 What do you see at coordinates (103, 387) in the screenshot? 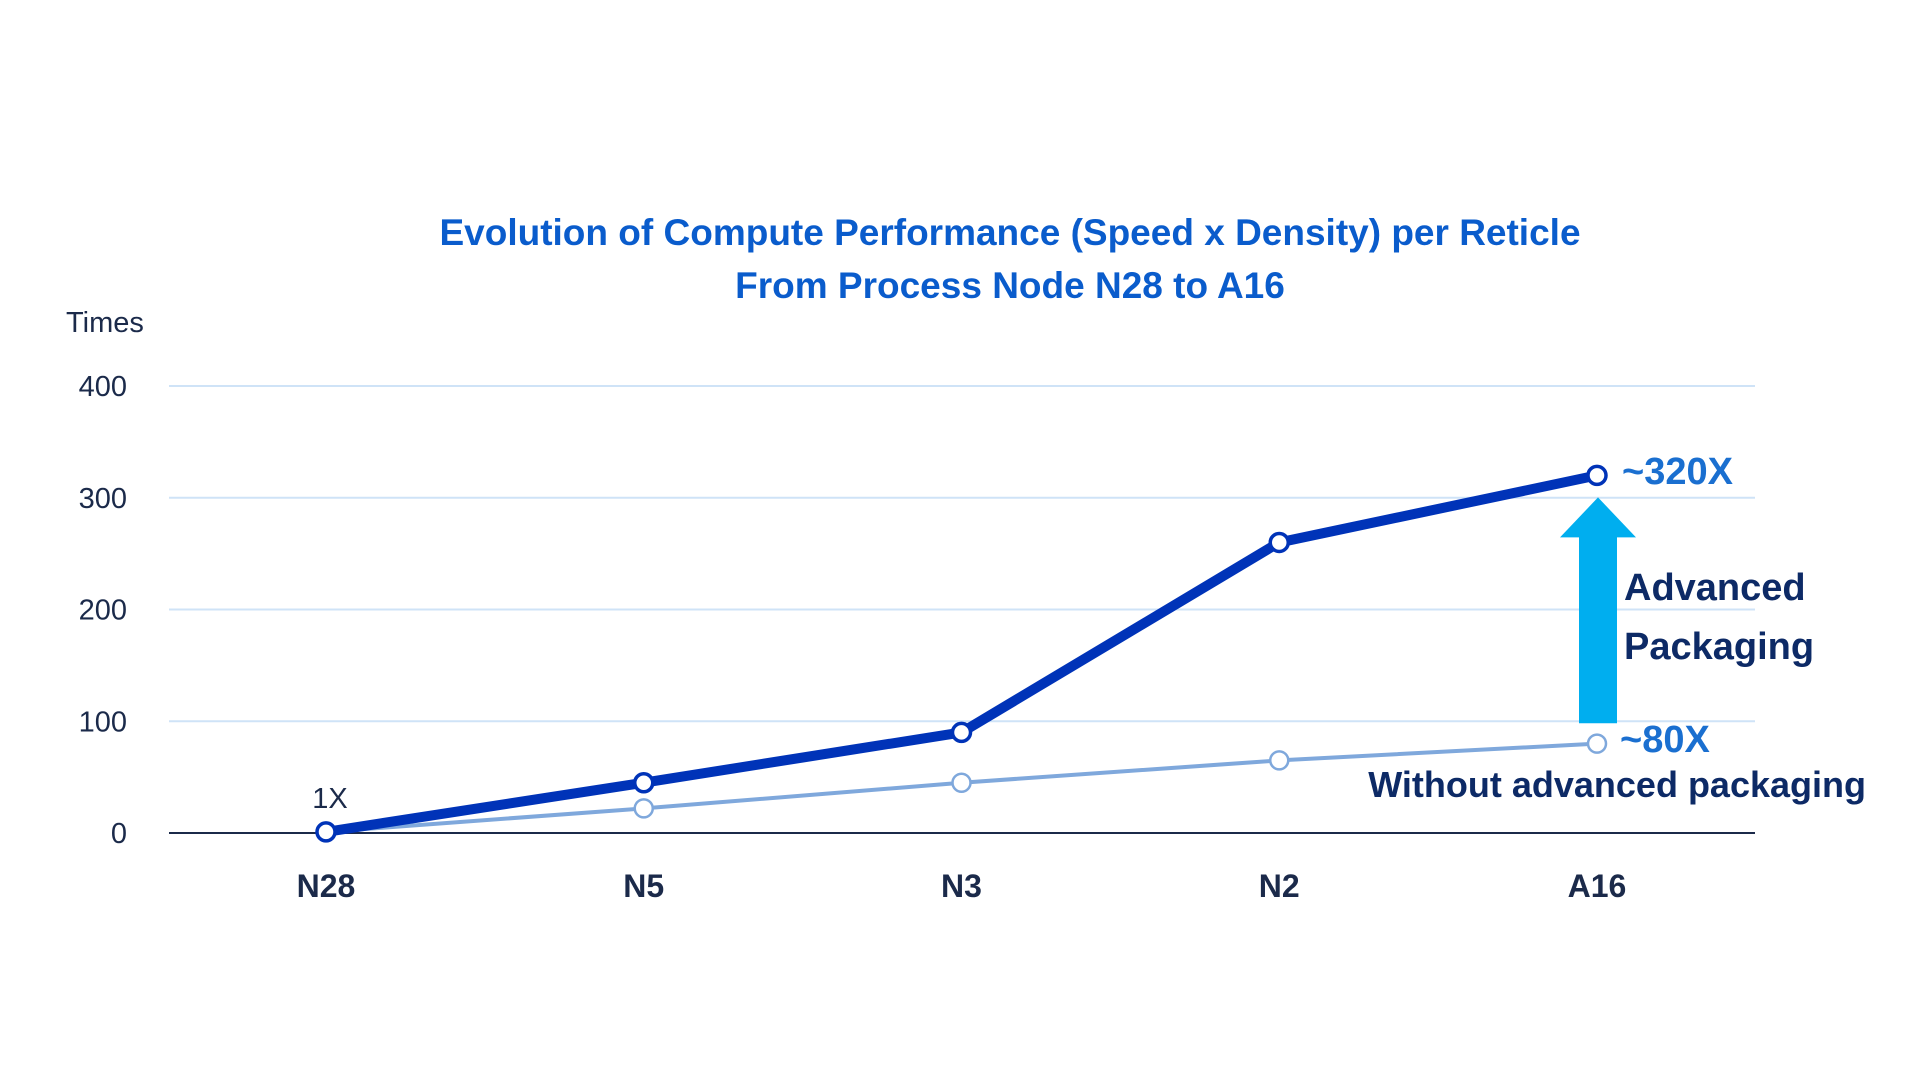
I see `y-tick-label: 400` at bounding box center [103, 387].